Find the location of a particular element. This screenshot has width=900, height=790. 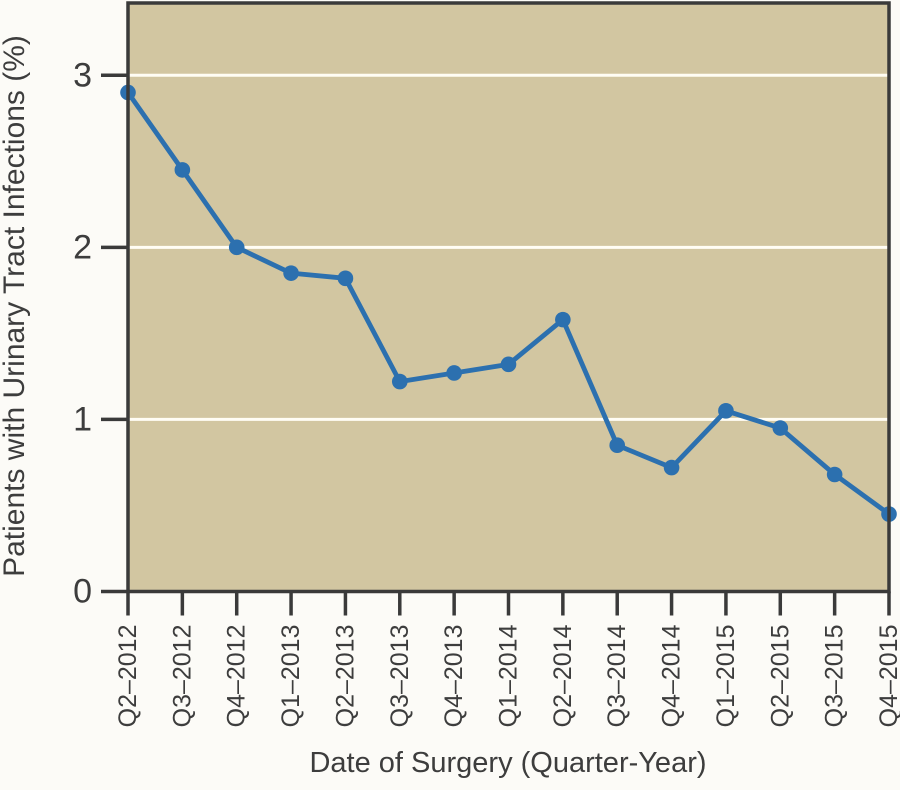

x-tick-label: Q4–2013 is located at coordinates (454, 676).